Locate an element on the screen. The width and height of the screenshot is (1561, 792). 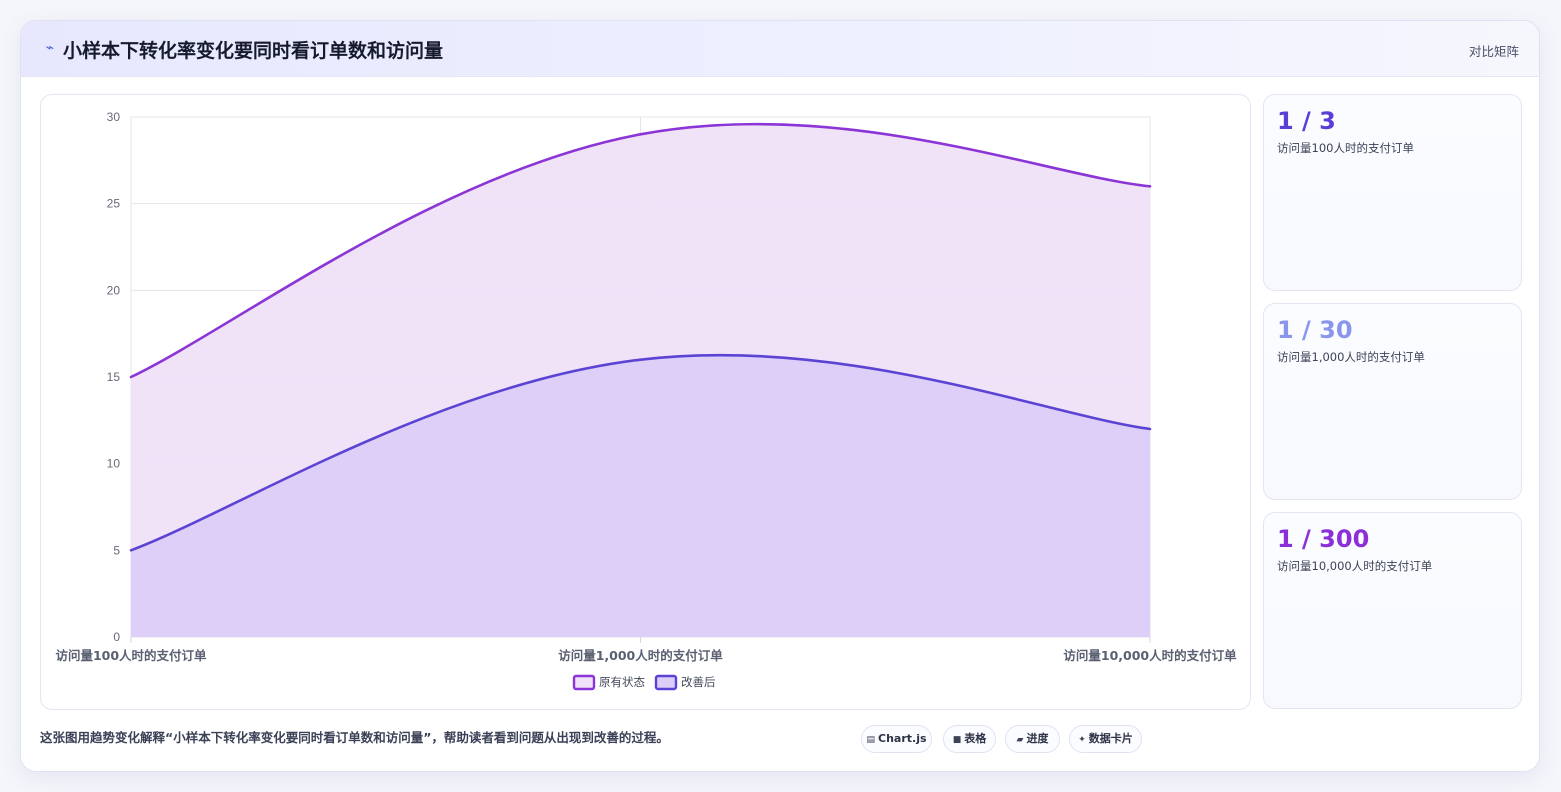
legend-label: 改善后 is located at coordinates (698, 682).